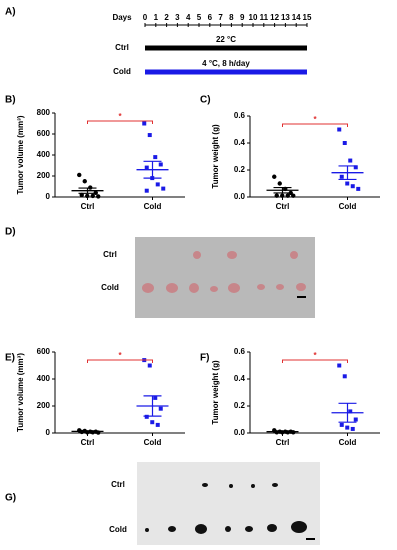 This screenshot has height=550, width=397. What do you see at coordinates (315, 361) in the screenshot?
I see `significance-bracket` at bounding box center [315, 361].